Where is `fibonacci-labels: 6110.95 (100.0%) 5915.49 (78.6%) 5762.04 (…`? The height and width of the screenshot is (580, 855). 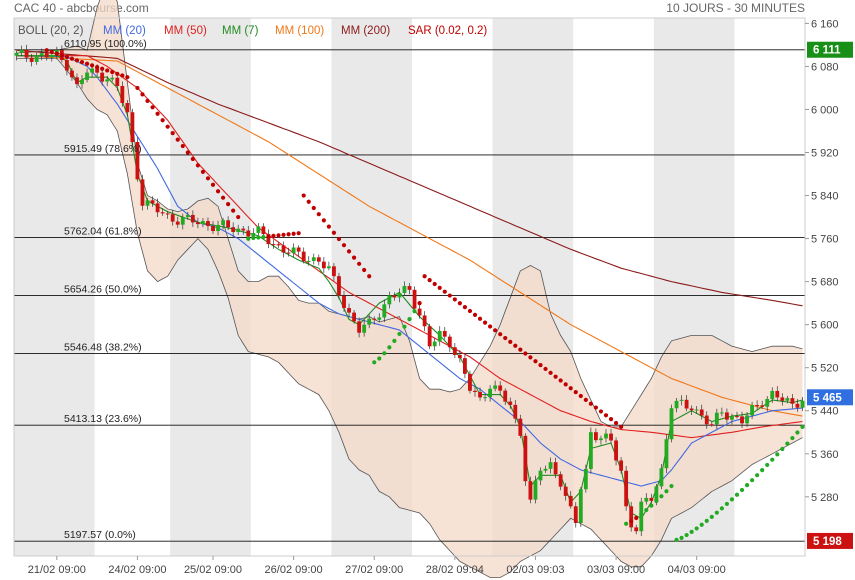
fibonacci-labels: 6110.95 (100.0%) 5915.49 (78.6%) 5762.04 (… is located at coordinates (105, 289).